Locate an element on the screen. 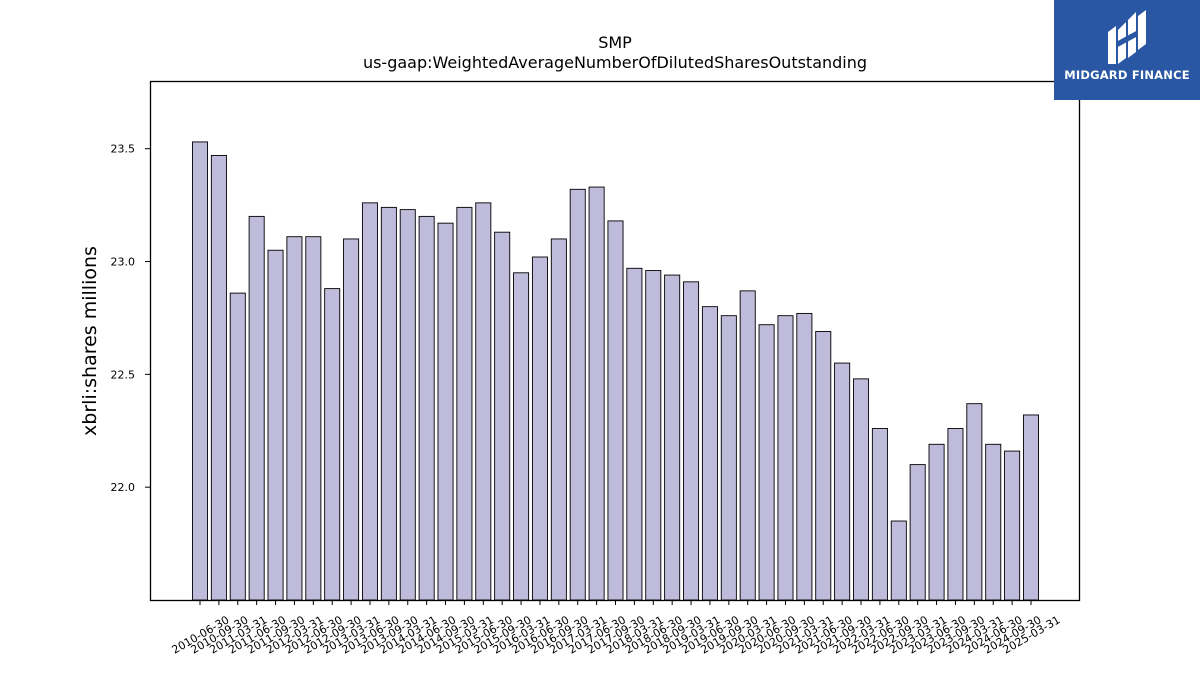  y-tick-label: 22.5 is located at coordinates (123, 374).